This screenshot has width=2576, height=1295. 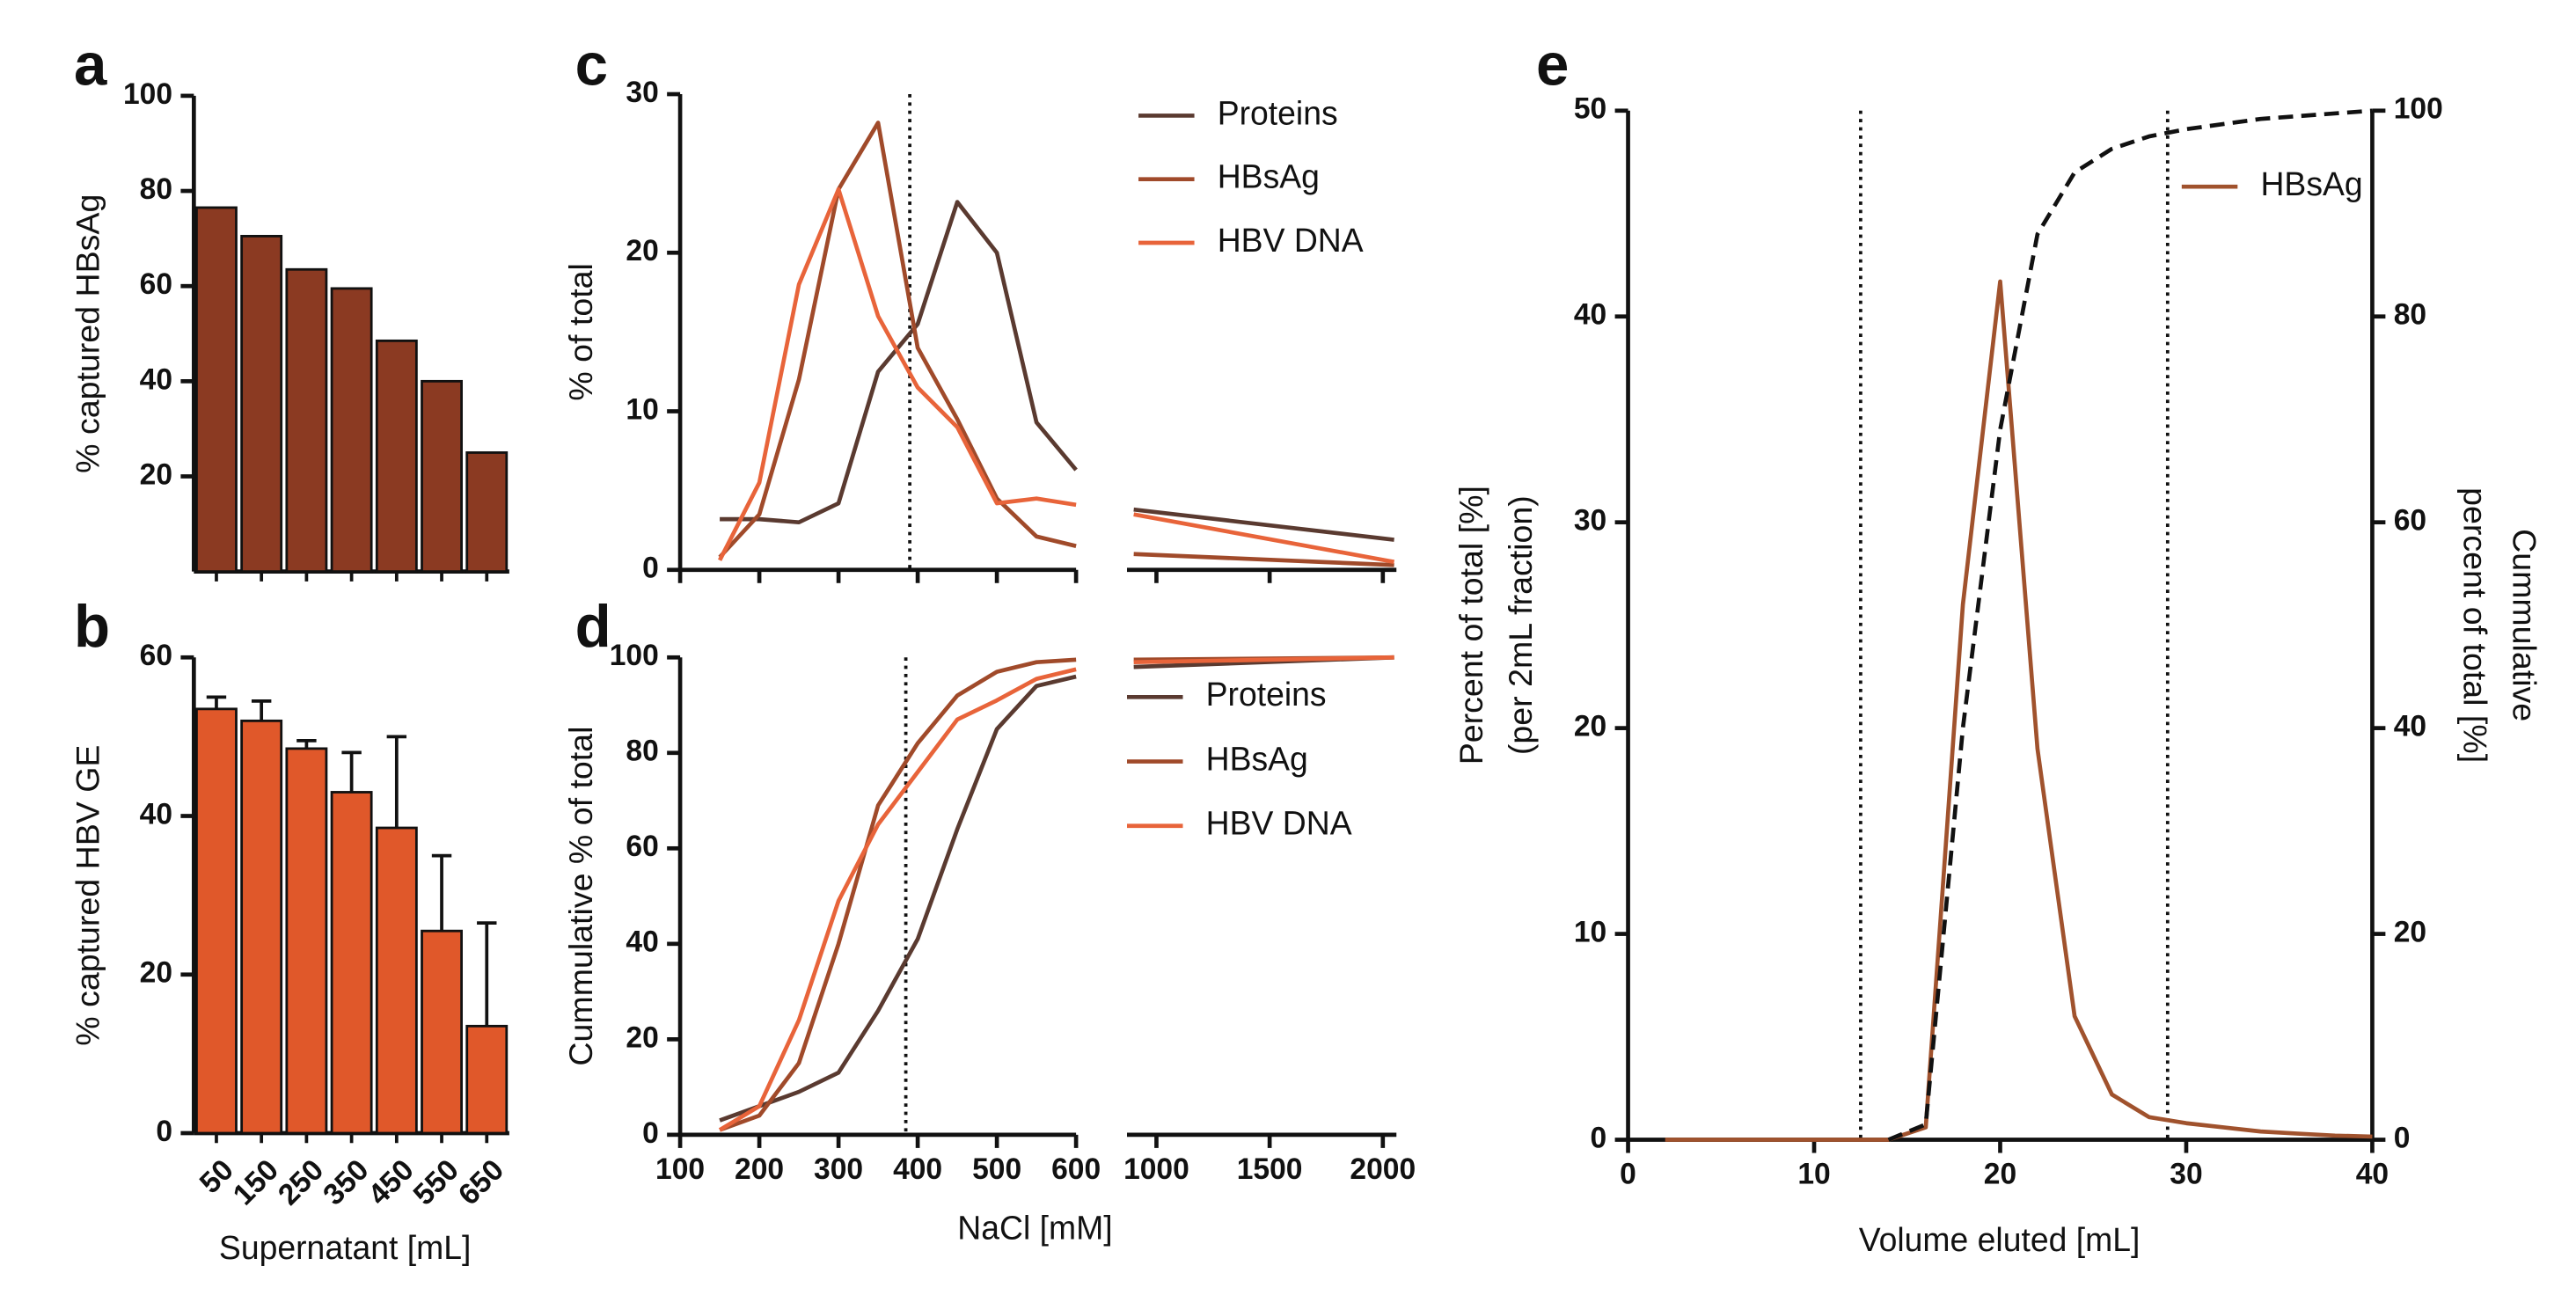 I want to click on x-tick-label: 2000, so click(x=1383, y=1169).